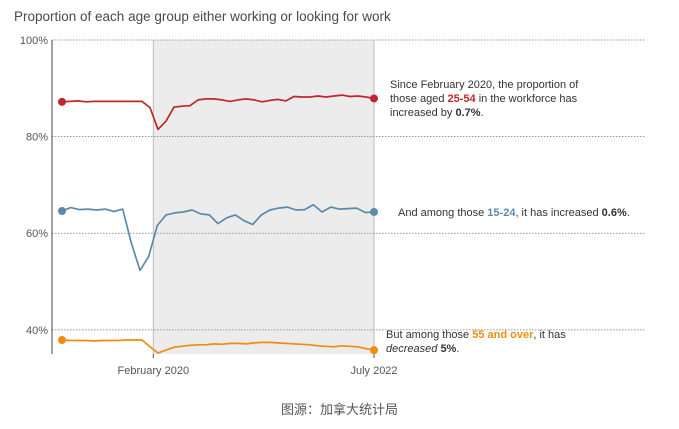 The image size is (679, 429). I want to click on annotation-text: in the workforce has increased by, so click(484, 106).